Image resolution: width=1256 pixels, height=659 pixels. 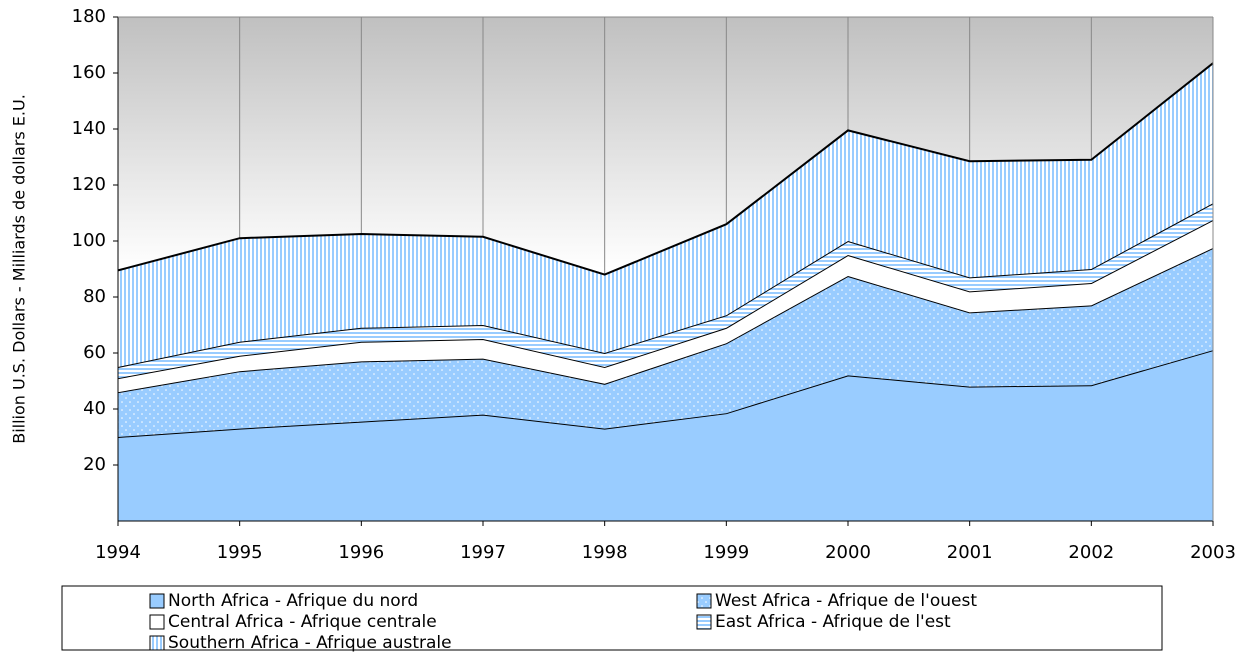 I want to click on x-tick-label: 1995, so click(x=240, y=552).